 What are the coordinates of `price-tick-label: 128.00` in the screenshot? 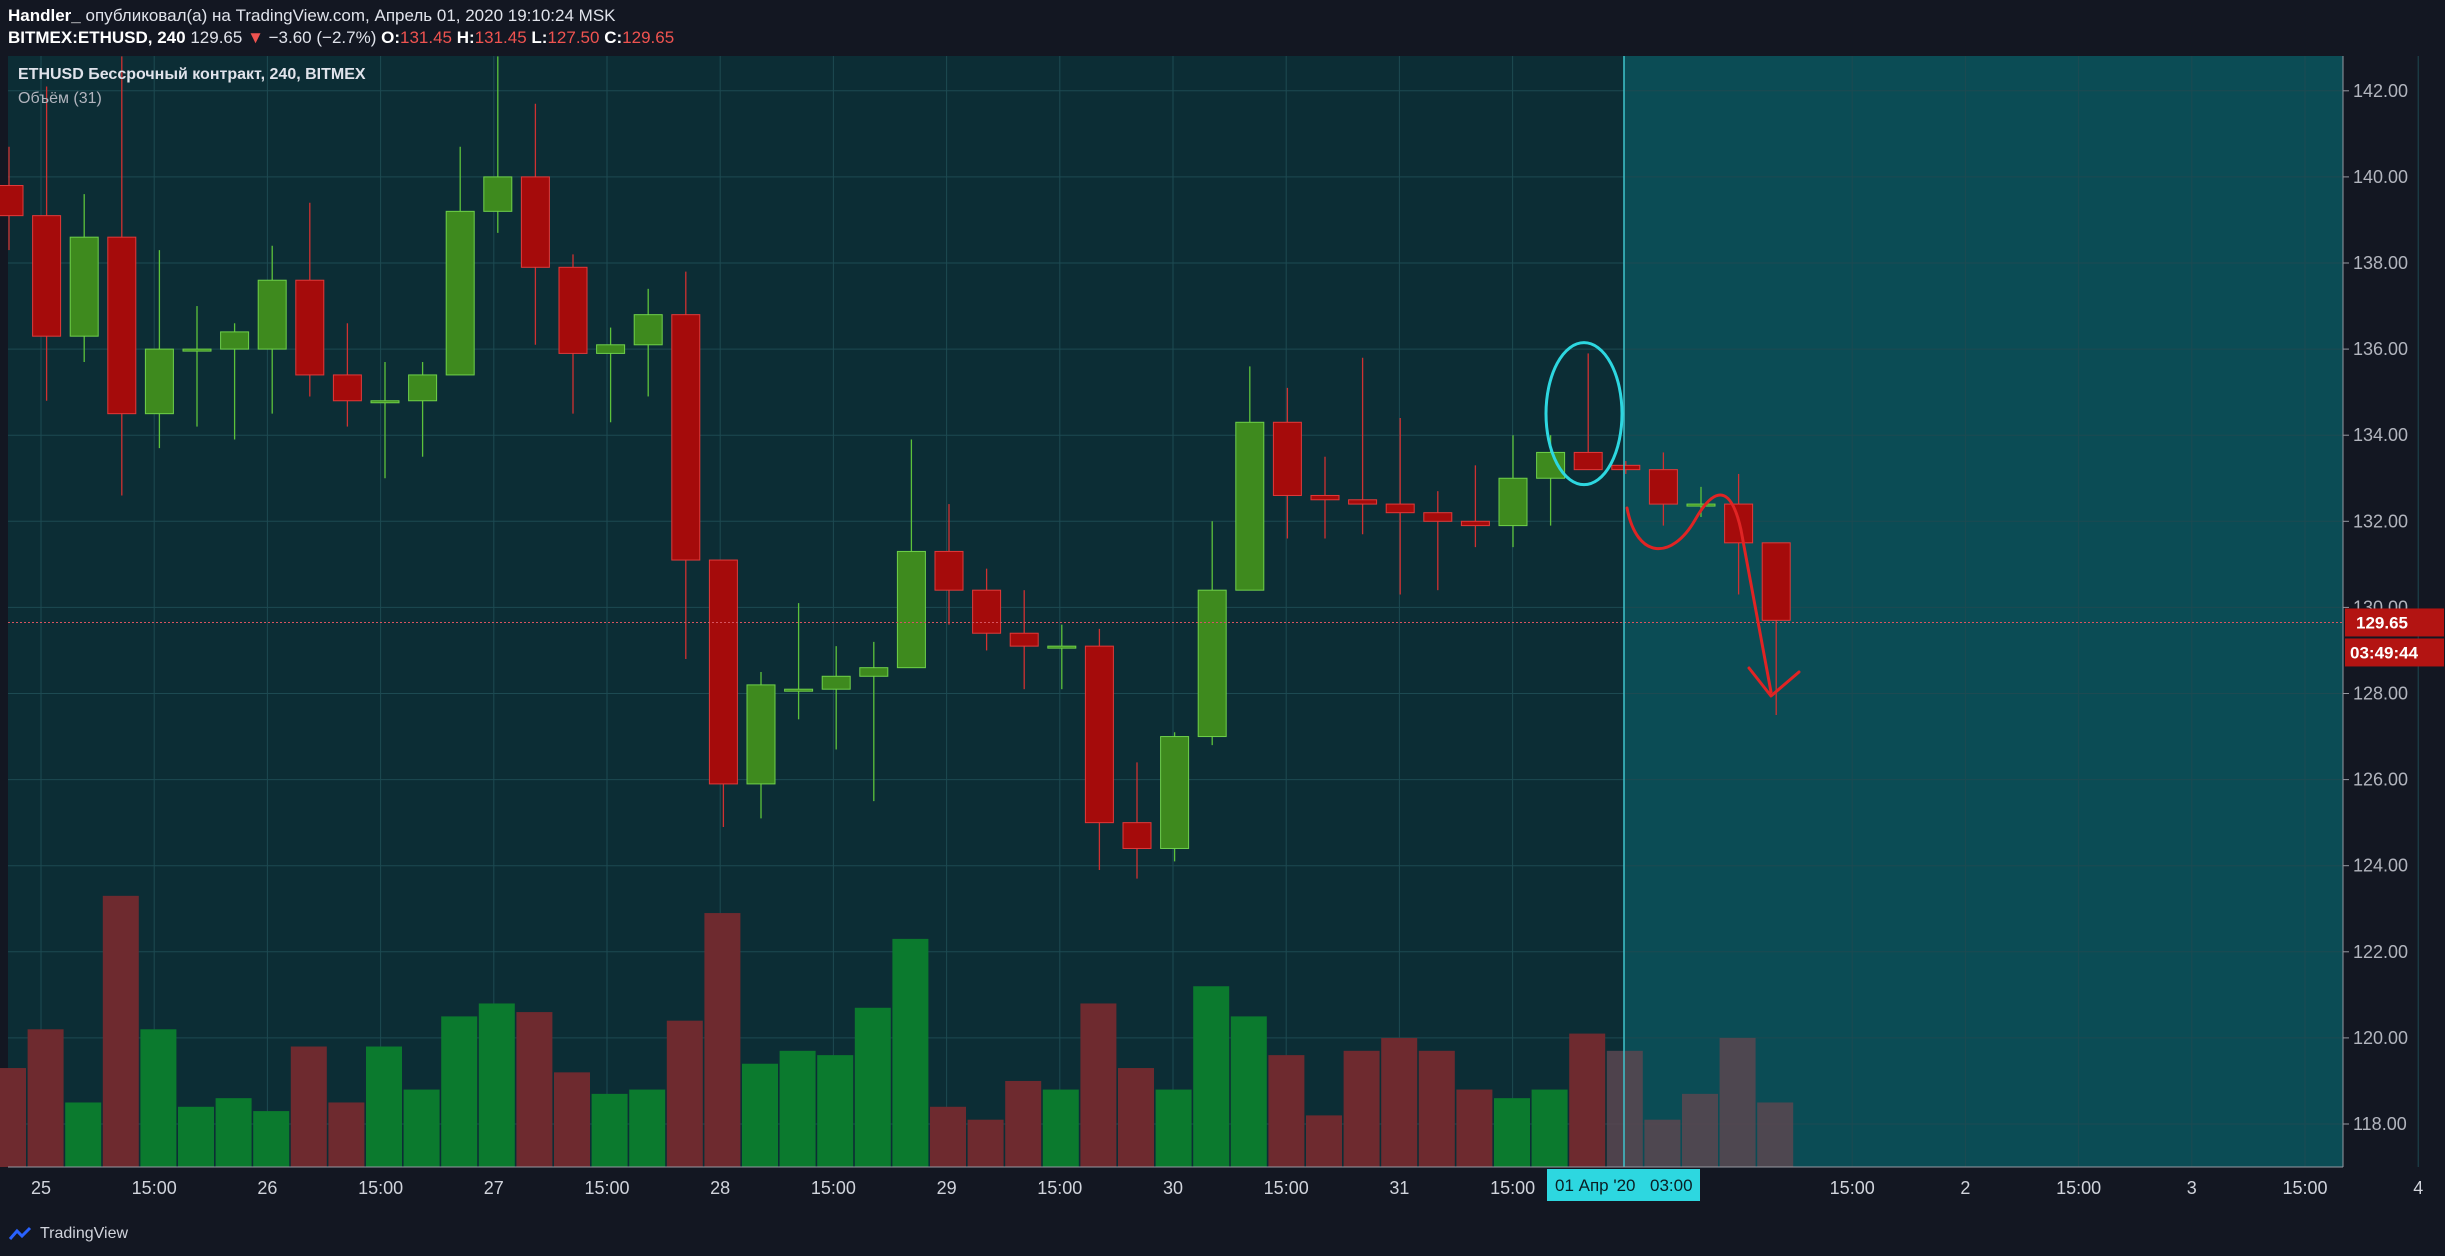 It's located at (2380, 694).